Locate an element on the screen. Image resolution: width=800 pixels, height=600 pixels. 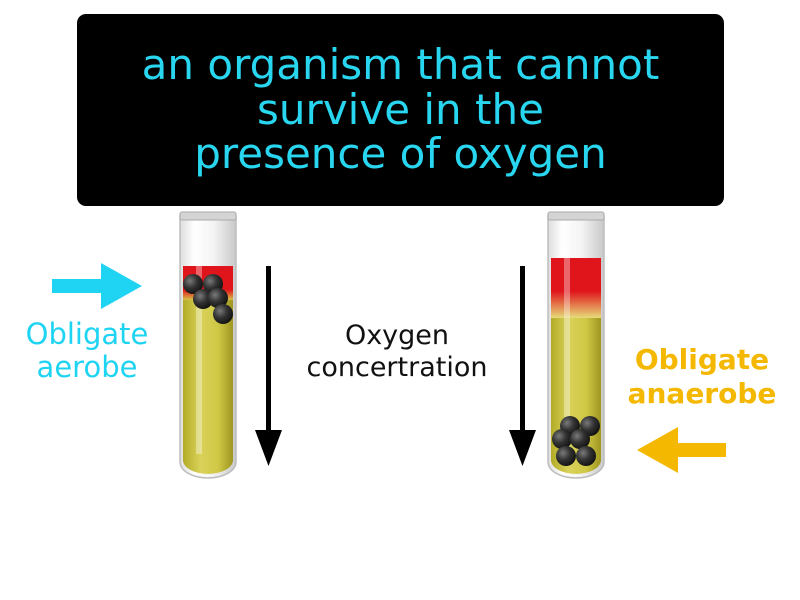
center-label-line-1: Oxygen is located at coordinates (397, 335).